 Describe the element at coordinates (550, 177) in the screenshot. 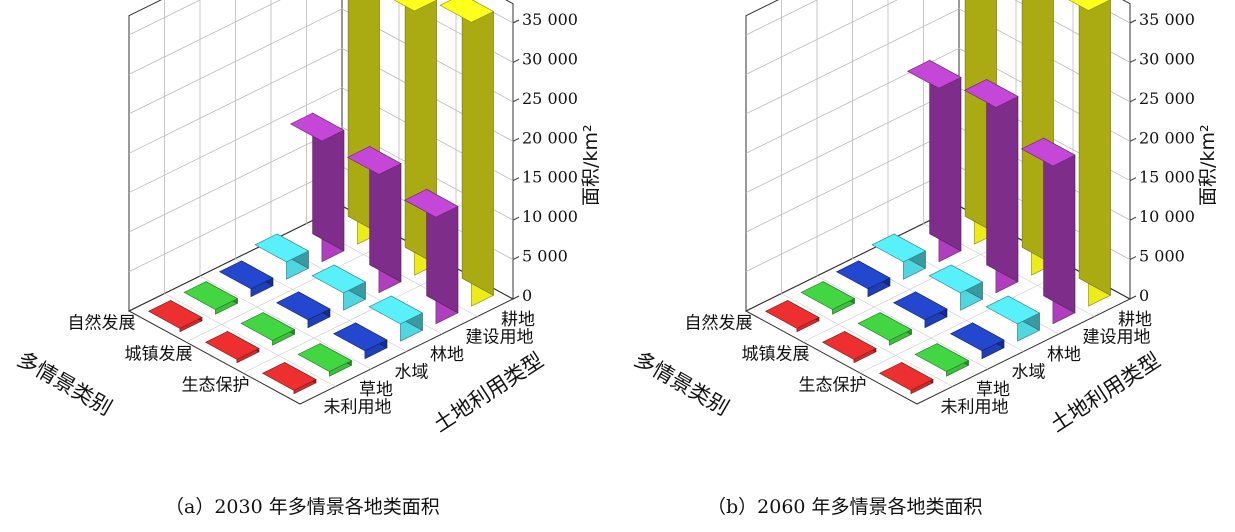

I see `z-tick-label: 15 000` at that location.